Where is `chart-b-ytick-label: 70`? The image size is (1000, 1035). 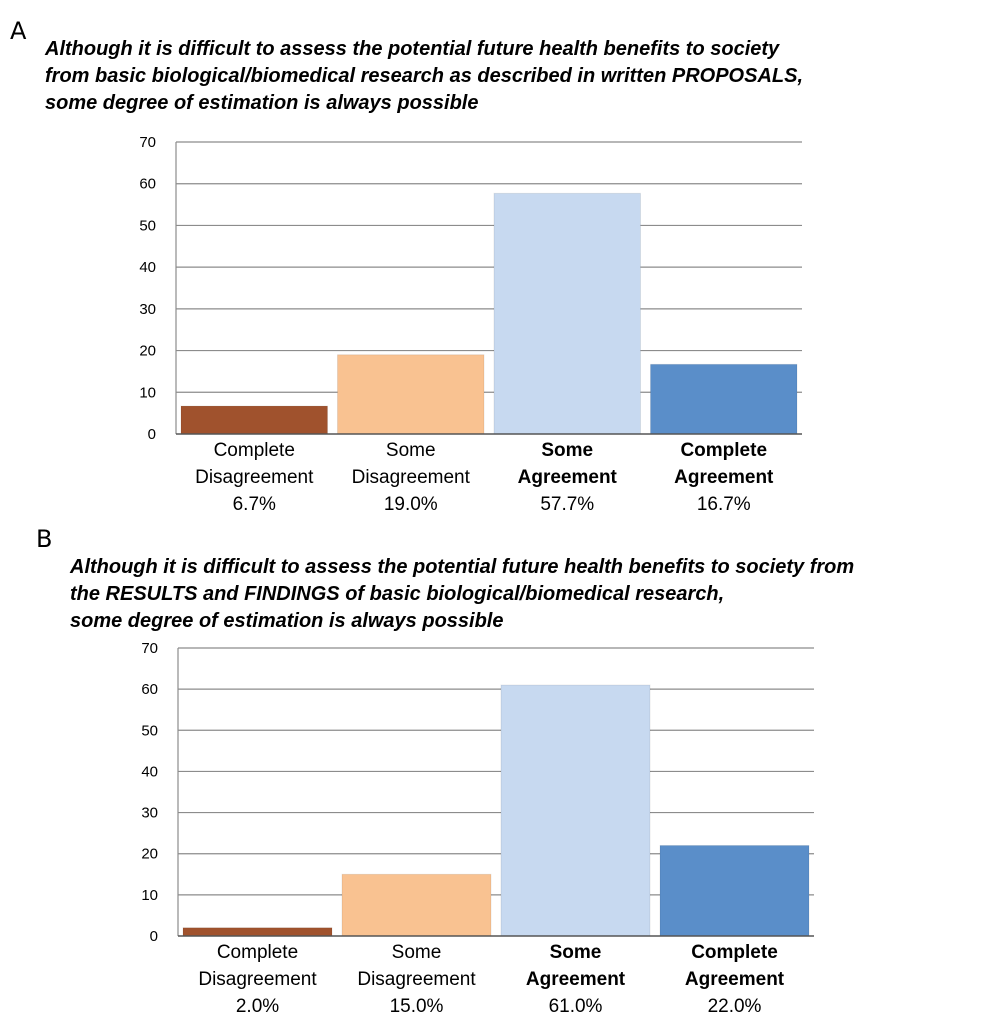 chart-b-ytick-label: 70 is located at coordinates (149, 648).